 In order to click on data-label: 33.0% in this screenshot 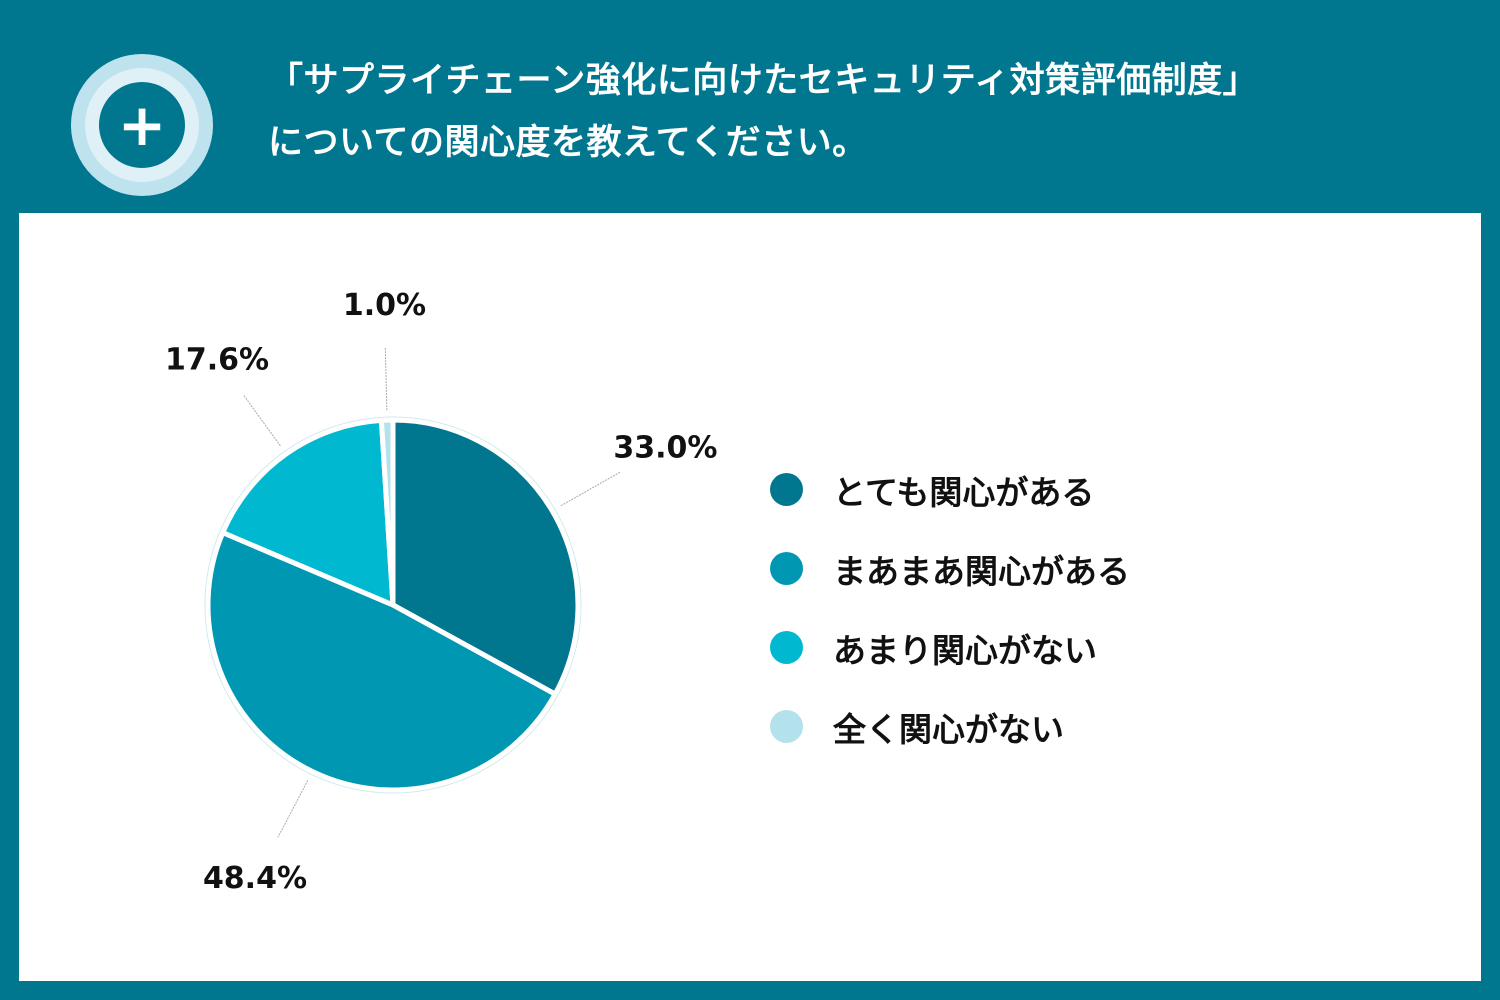, I will do `click(665, 448)`.